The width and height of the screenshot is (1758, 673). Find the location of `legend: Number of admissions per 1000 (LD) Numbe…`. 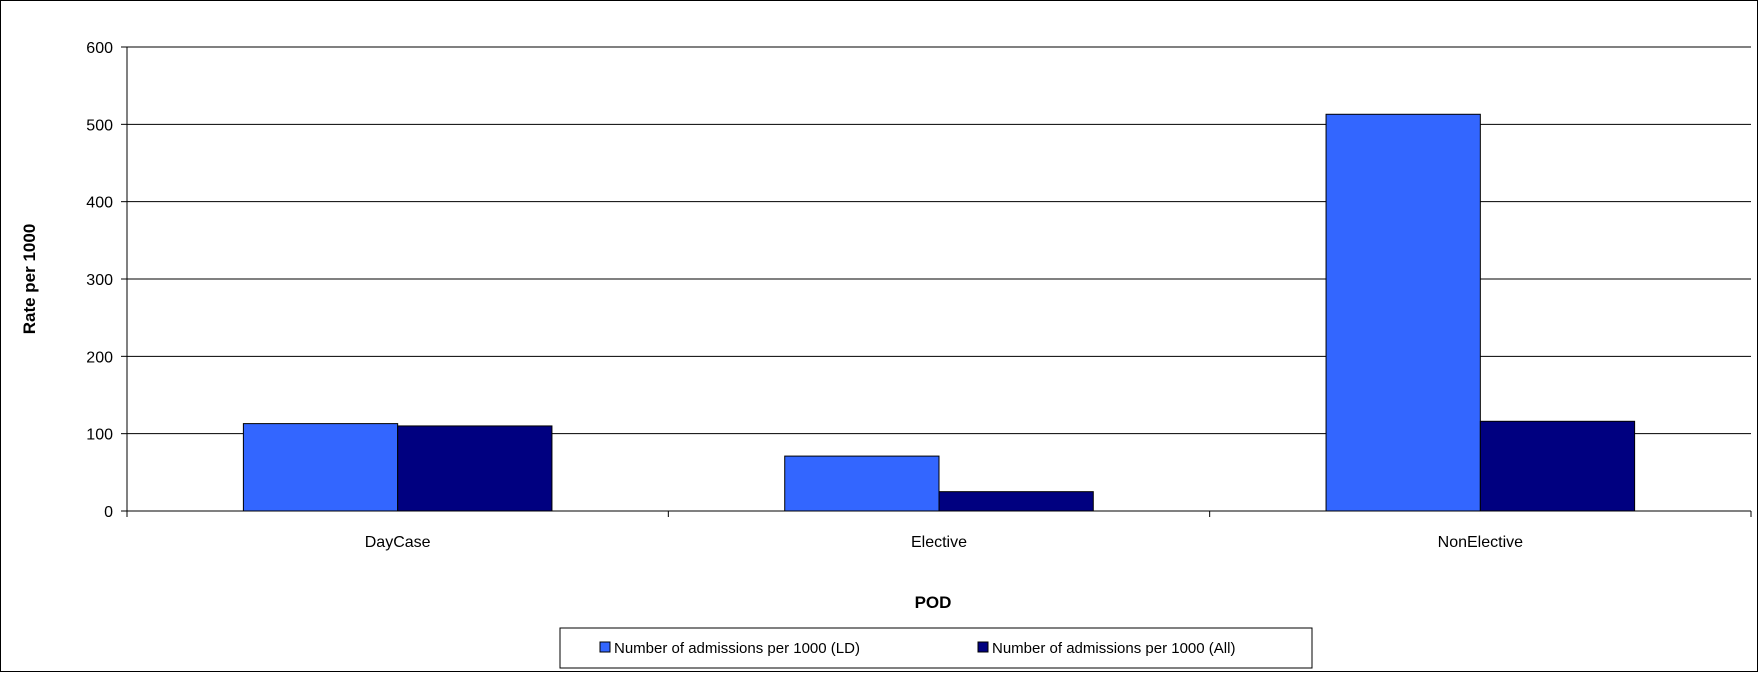

legend: Number of admissions per 1000 (LD) Numbe… is located at coordinates (936, 648).